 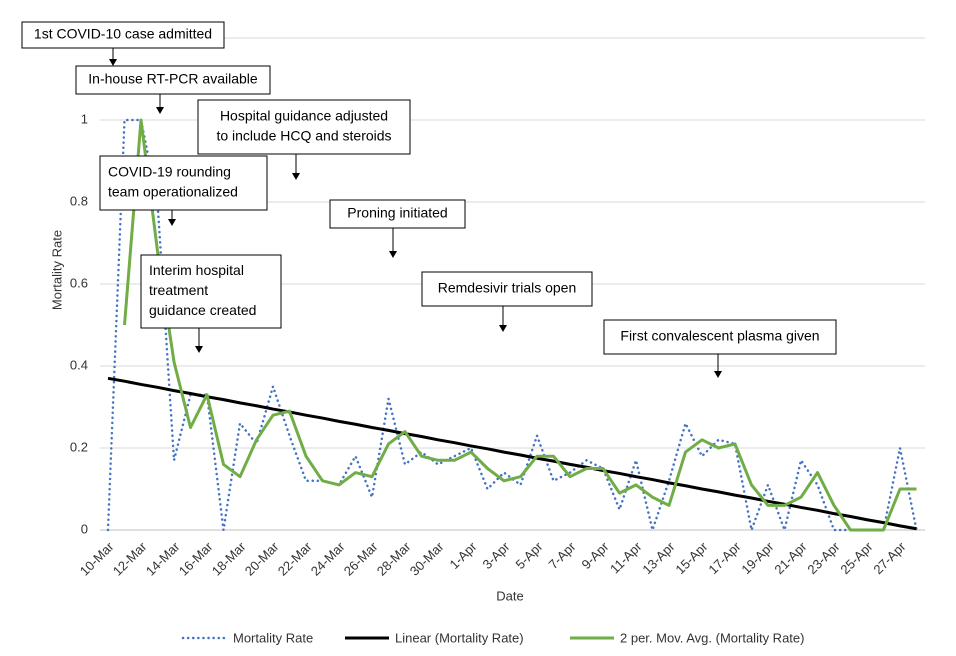 I want to click on x-tick-label: 21-Apr, so click(x=790, y=557).